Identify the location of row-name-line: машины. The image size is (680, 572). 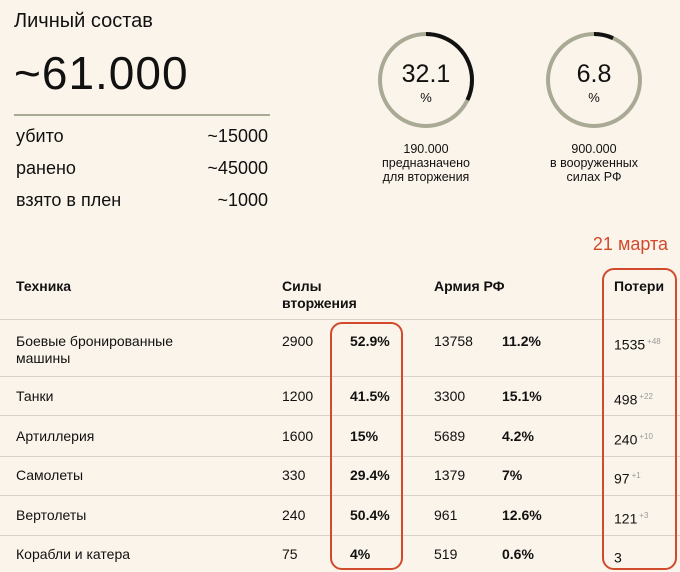
(43, 358).